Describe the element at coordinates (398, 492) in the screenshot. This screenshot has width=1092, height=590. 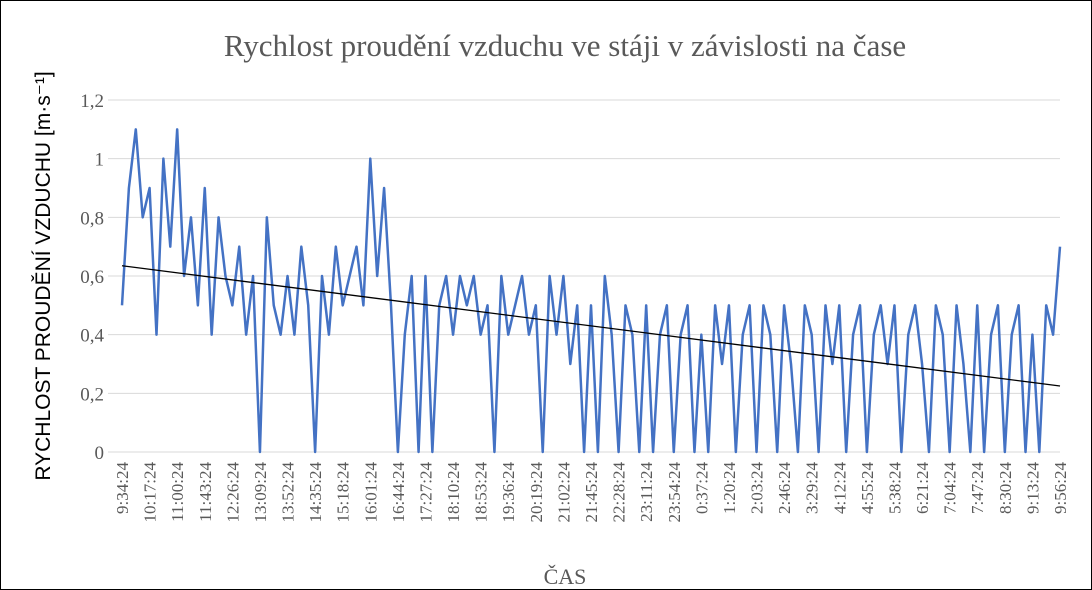
I see `x-tick-label: 16:44:24` at that location.